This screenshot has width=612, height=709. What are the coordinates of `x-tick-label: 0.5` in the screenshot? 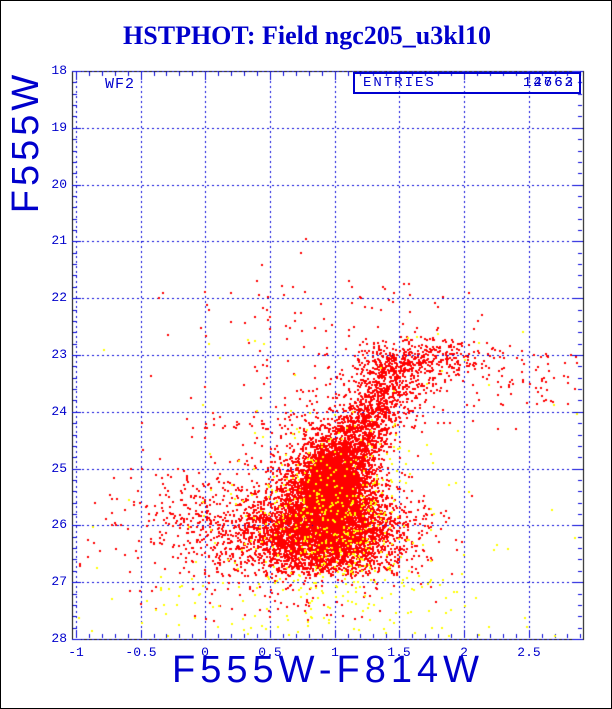 It's located at (270, 652).